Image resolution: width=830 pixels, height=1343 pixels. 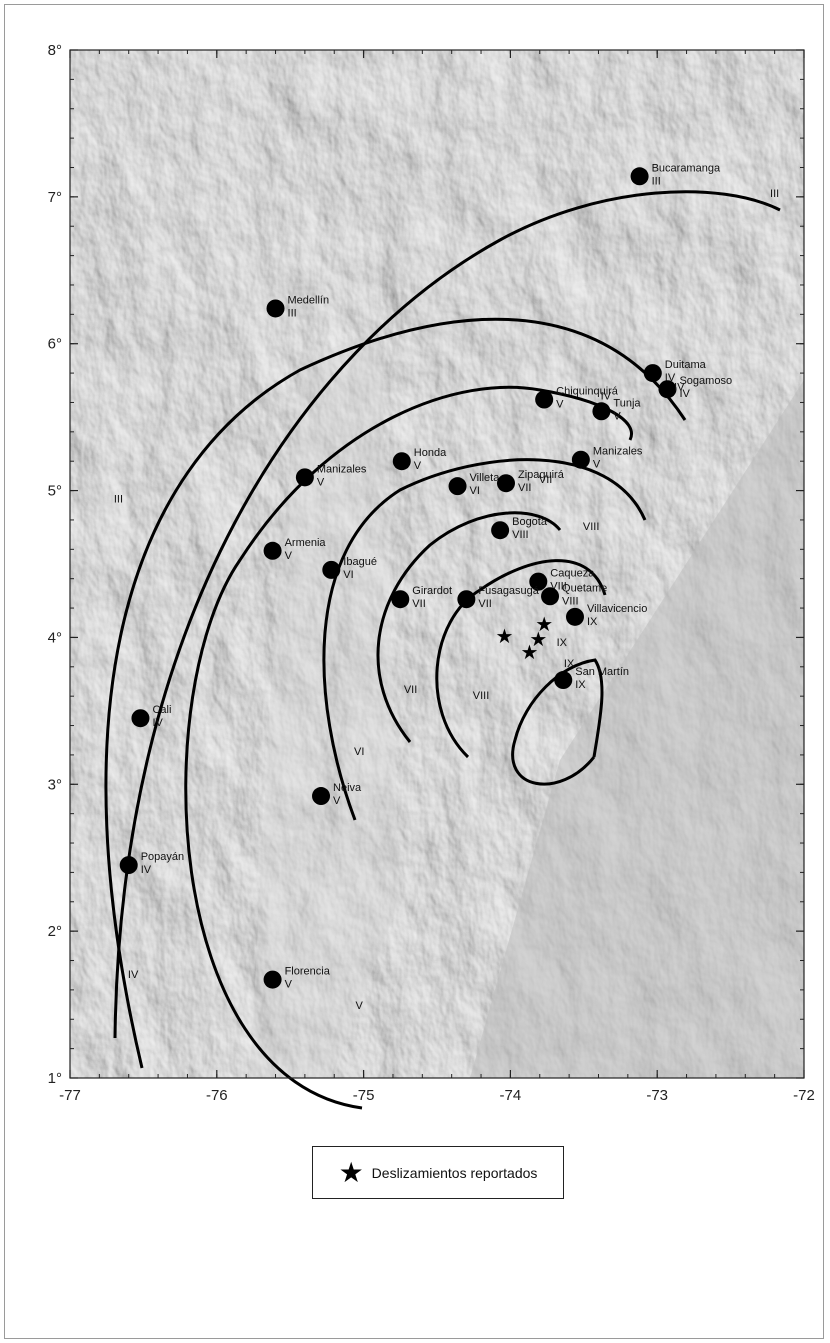 I want to click on city-intensity: III, so click(x=656, y=181).